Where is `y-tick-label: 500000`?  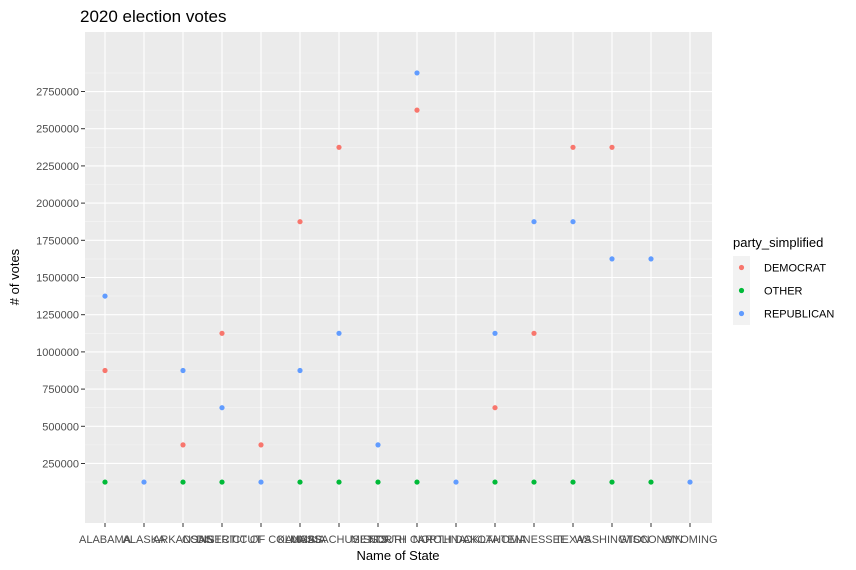
y-tick-label: 500000 is located at coordinates (60, 427).